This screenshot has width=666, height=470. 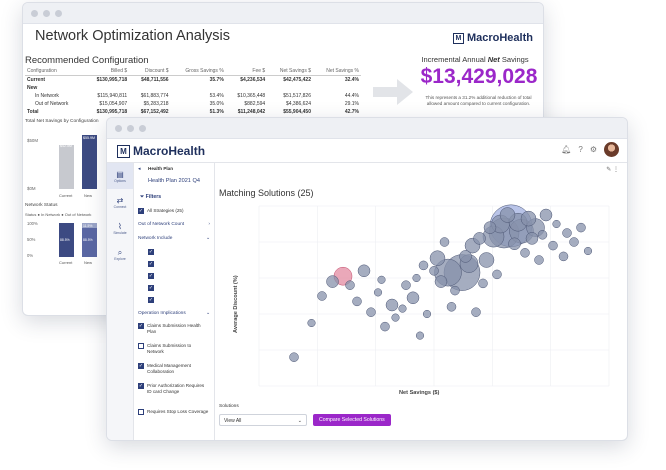 What do you see at coordinates (89, 162) in the screenshot?
I see `tns-bar-new` at bounding box center [89, 162].